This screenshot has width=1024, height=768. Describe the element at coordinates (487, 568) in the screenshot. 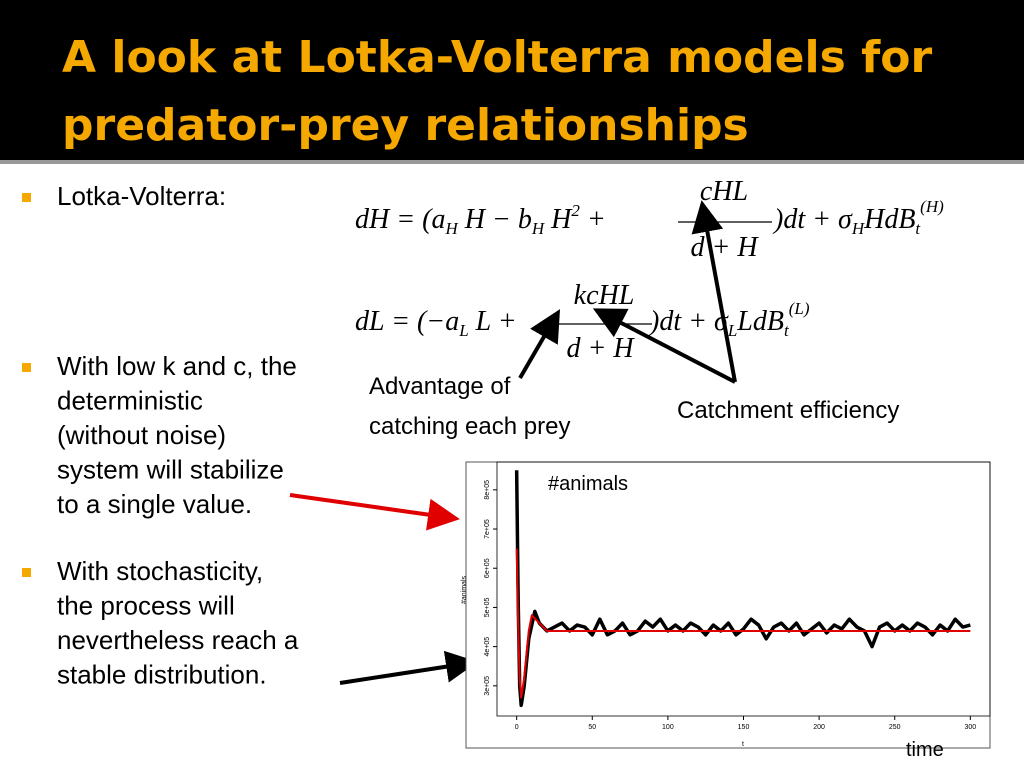

I see `y-tick-label: 6e+05` at that location.